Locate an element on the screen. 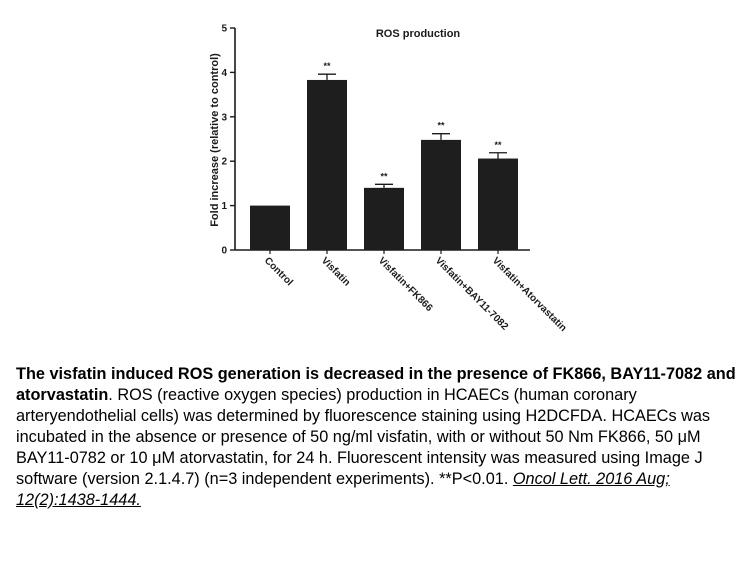 Image resolution: width=756 pixels, height=567 pixels. y-tick-label: 0 is located at coordinates (224, 251).